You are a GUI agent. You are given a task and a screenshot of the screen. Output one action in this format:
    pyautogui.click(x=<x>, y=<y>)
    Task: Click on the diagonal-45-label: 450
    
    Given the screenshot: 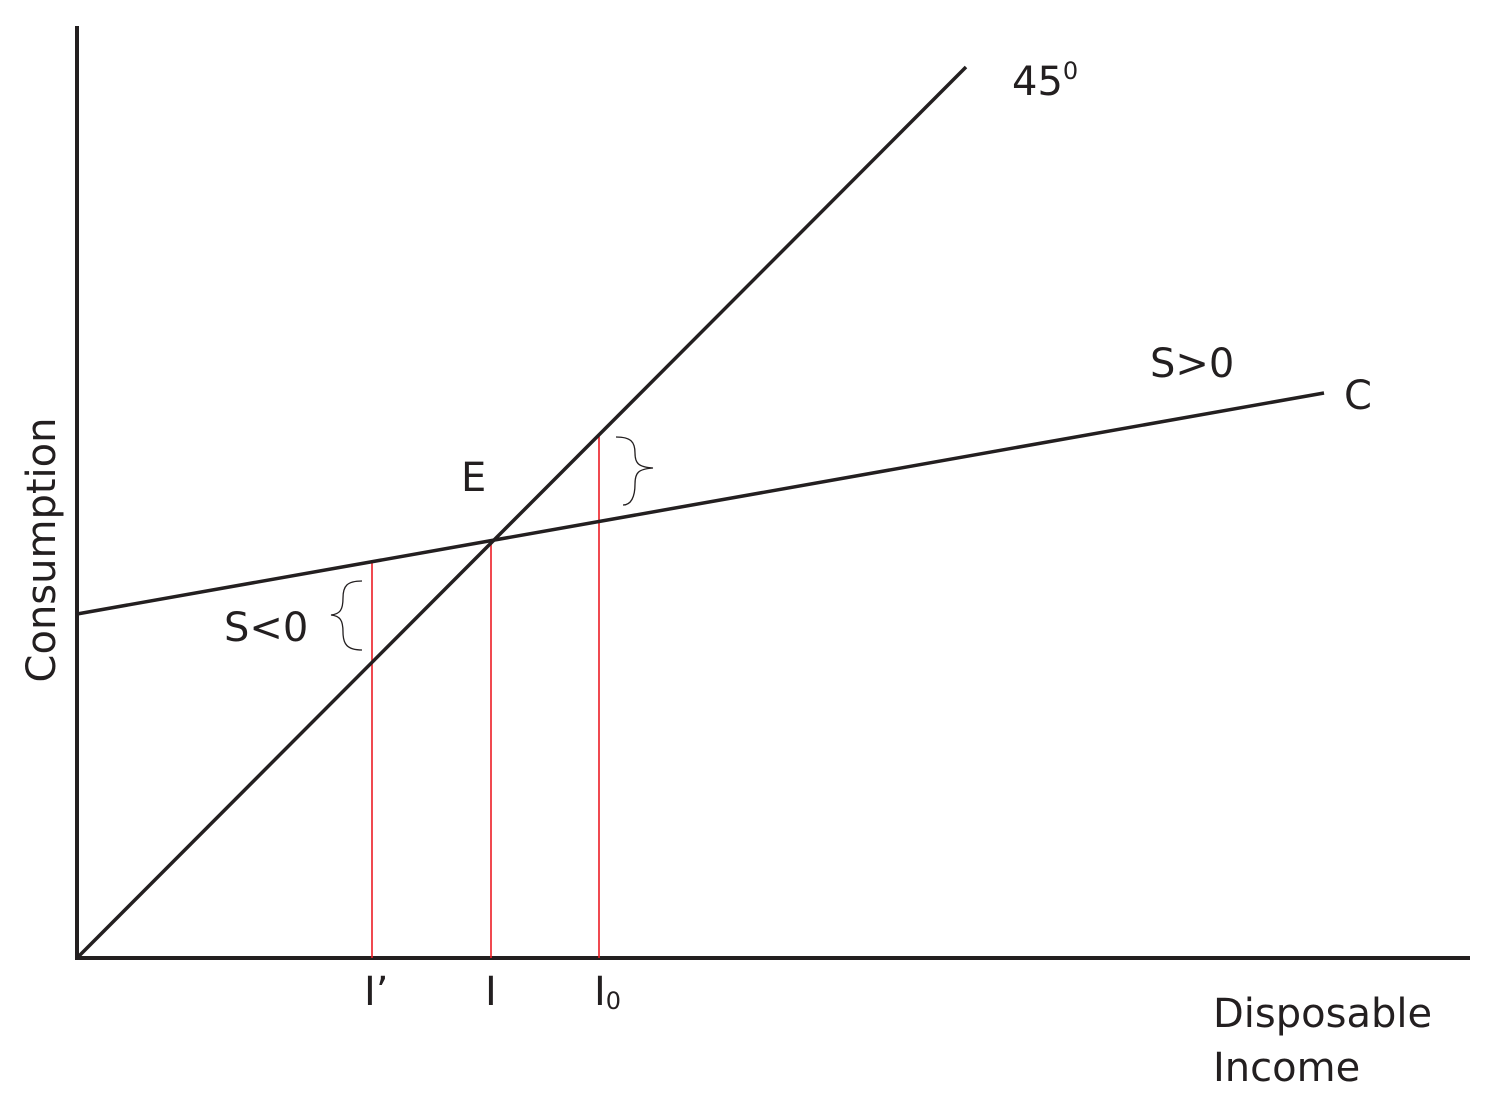 What is the action you would take?
    pyautogui.click(x=1045, y=81)
    